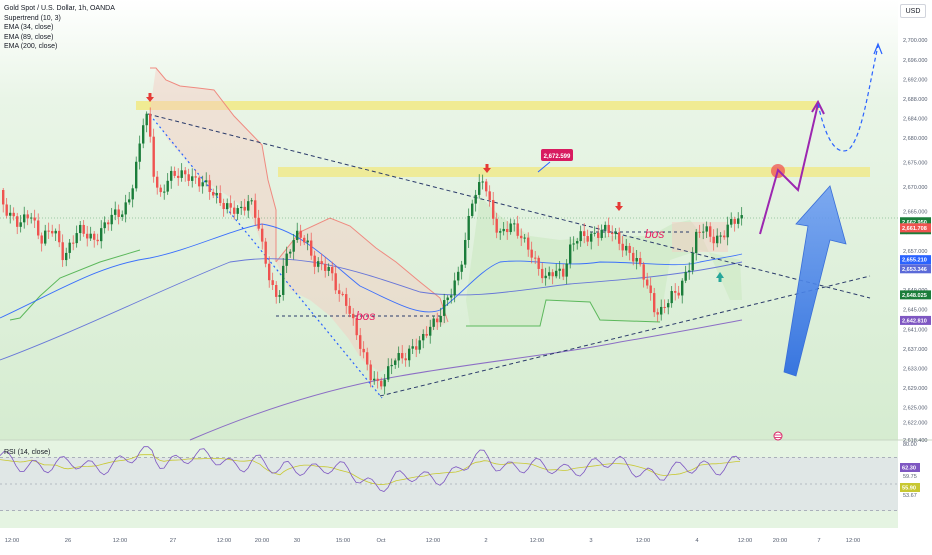 The width and height of the screenshot is (932, 555). What do you see at coordinates (59, 8) in the screenshot?
I see `symbol-title: Gold Spot / U.S. Dollar, 1h, OANDA` at bounding box center [59, 8].